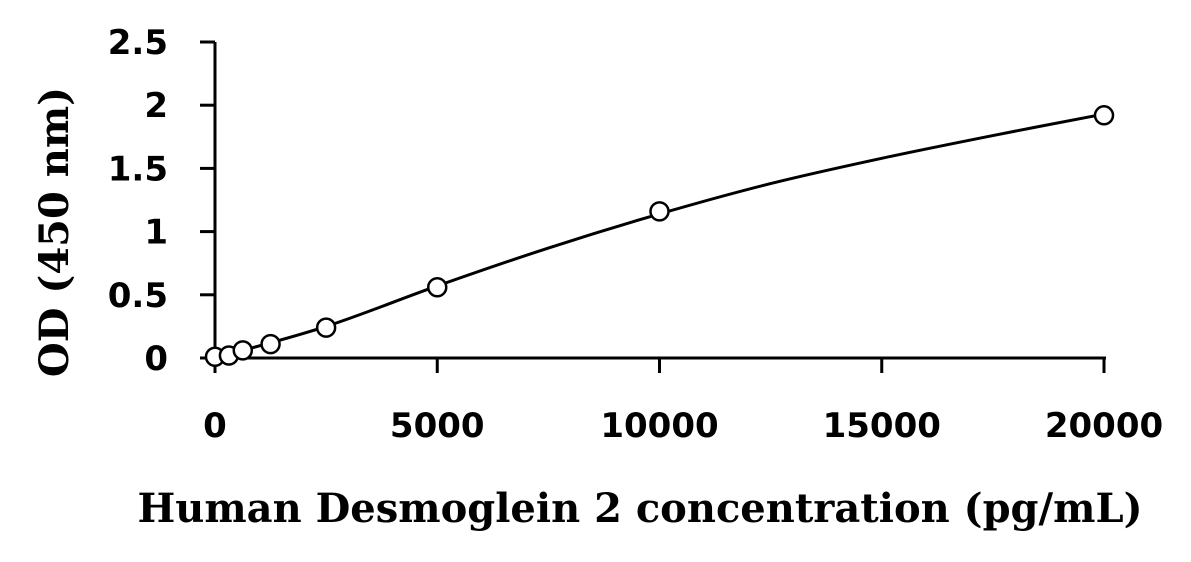  What do you see at coordinates (156, 359) in the screenshot?
I see `y-tick-label: 0` at bounding box center [156, 359].